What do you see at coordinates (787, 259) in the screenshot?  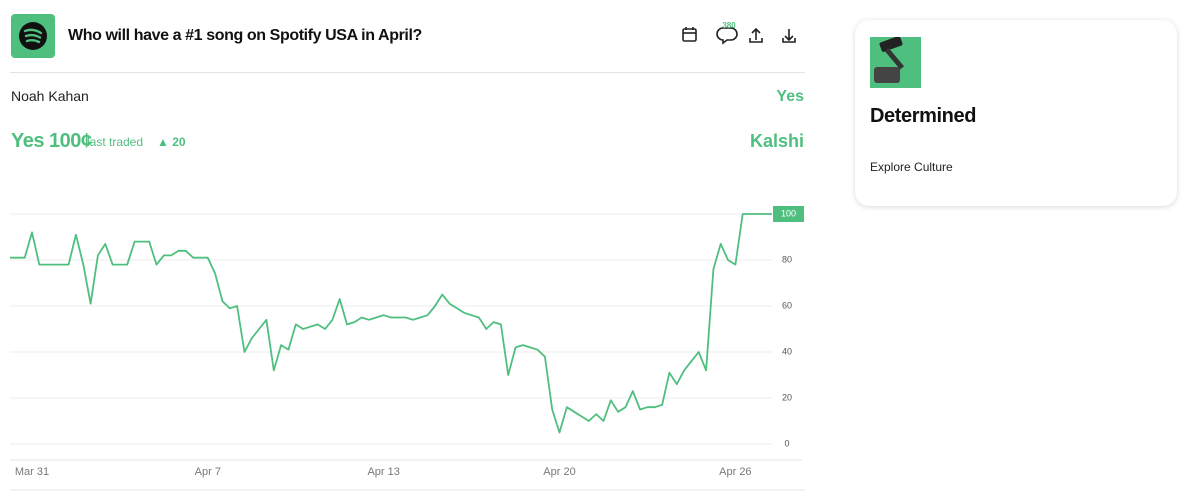 I see `y-tick-label: 80` at bounding box center [787, 259].